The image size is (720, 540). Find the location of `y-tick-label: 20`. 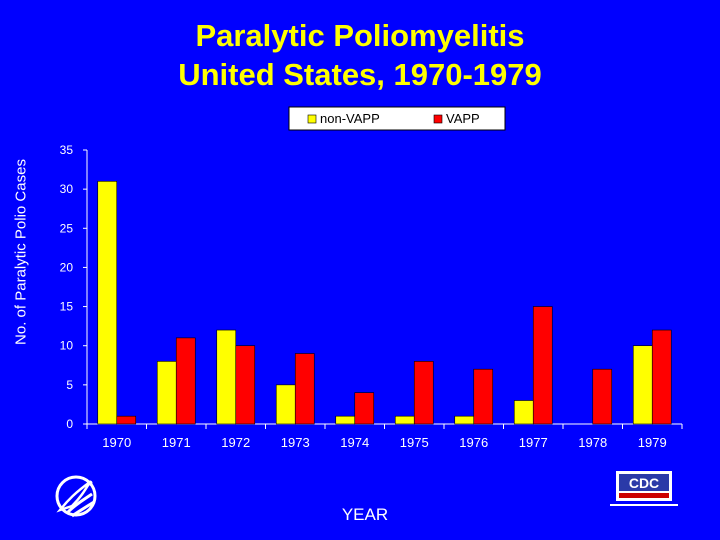

y-tick-label: 20 is located at coordinates (67, 267).